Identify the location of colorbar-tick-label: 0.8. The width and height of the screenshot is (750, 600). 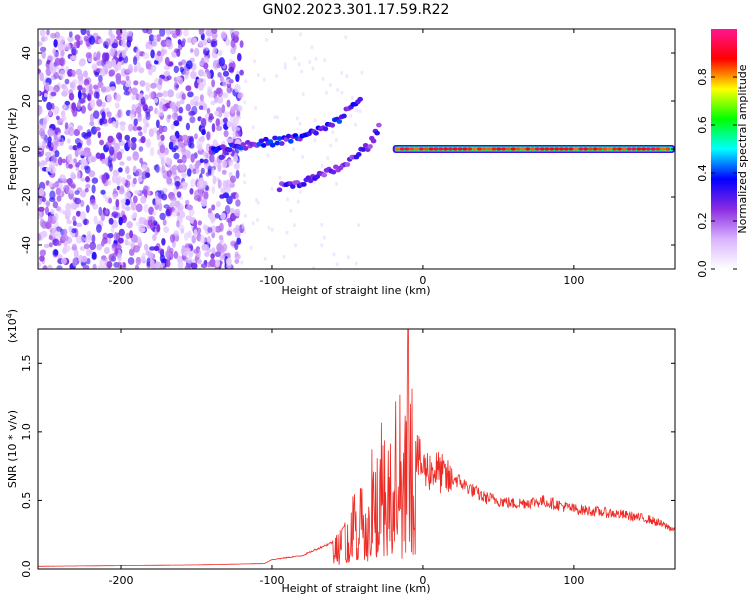
(702, 77).